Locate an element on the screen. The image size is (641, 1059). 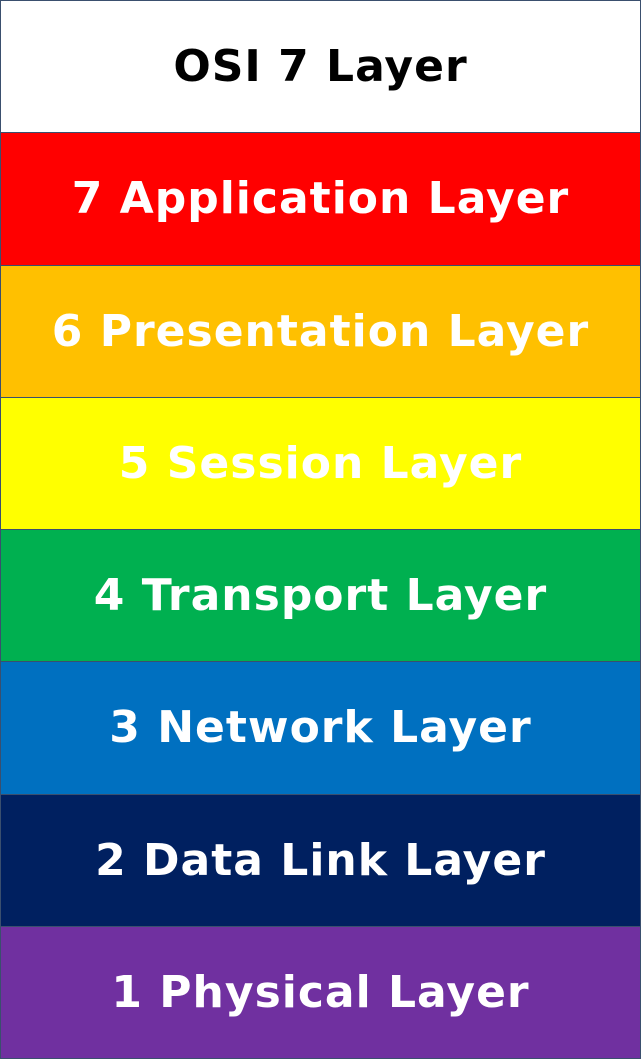
layer-2-data-link: 2 Data Link Layer is located at coordinates (320, 859).